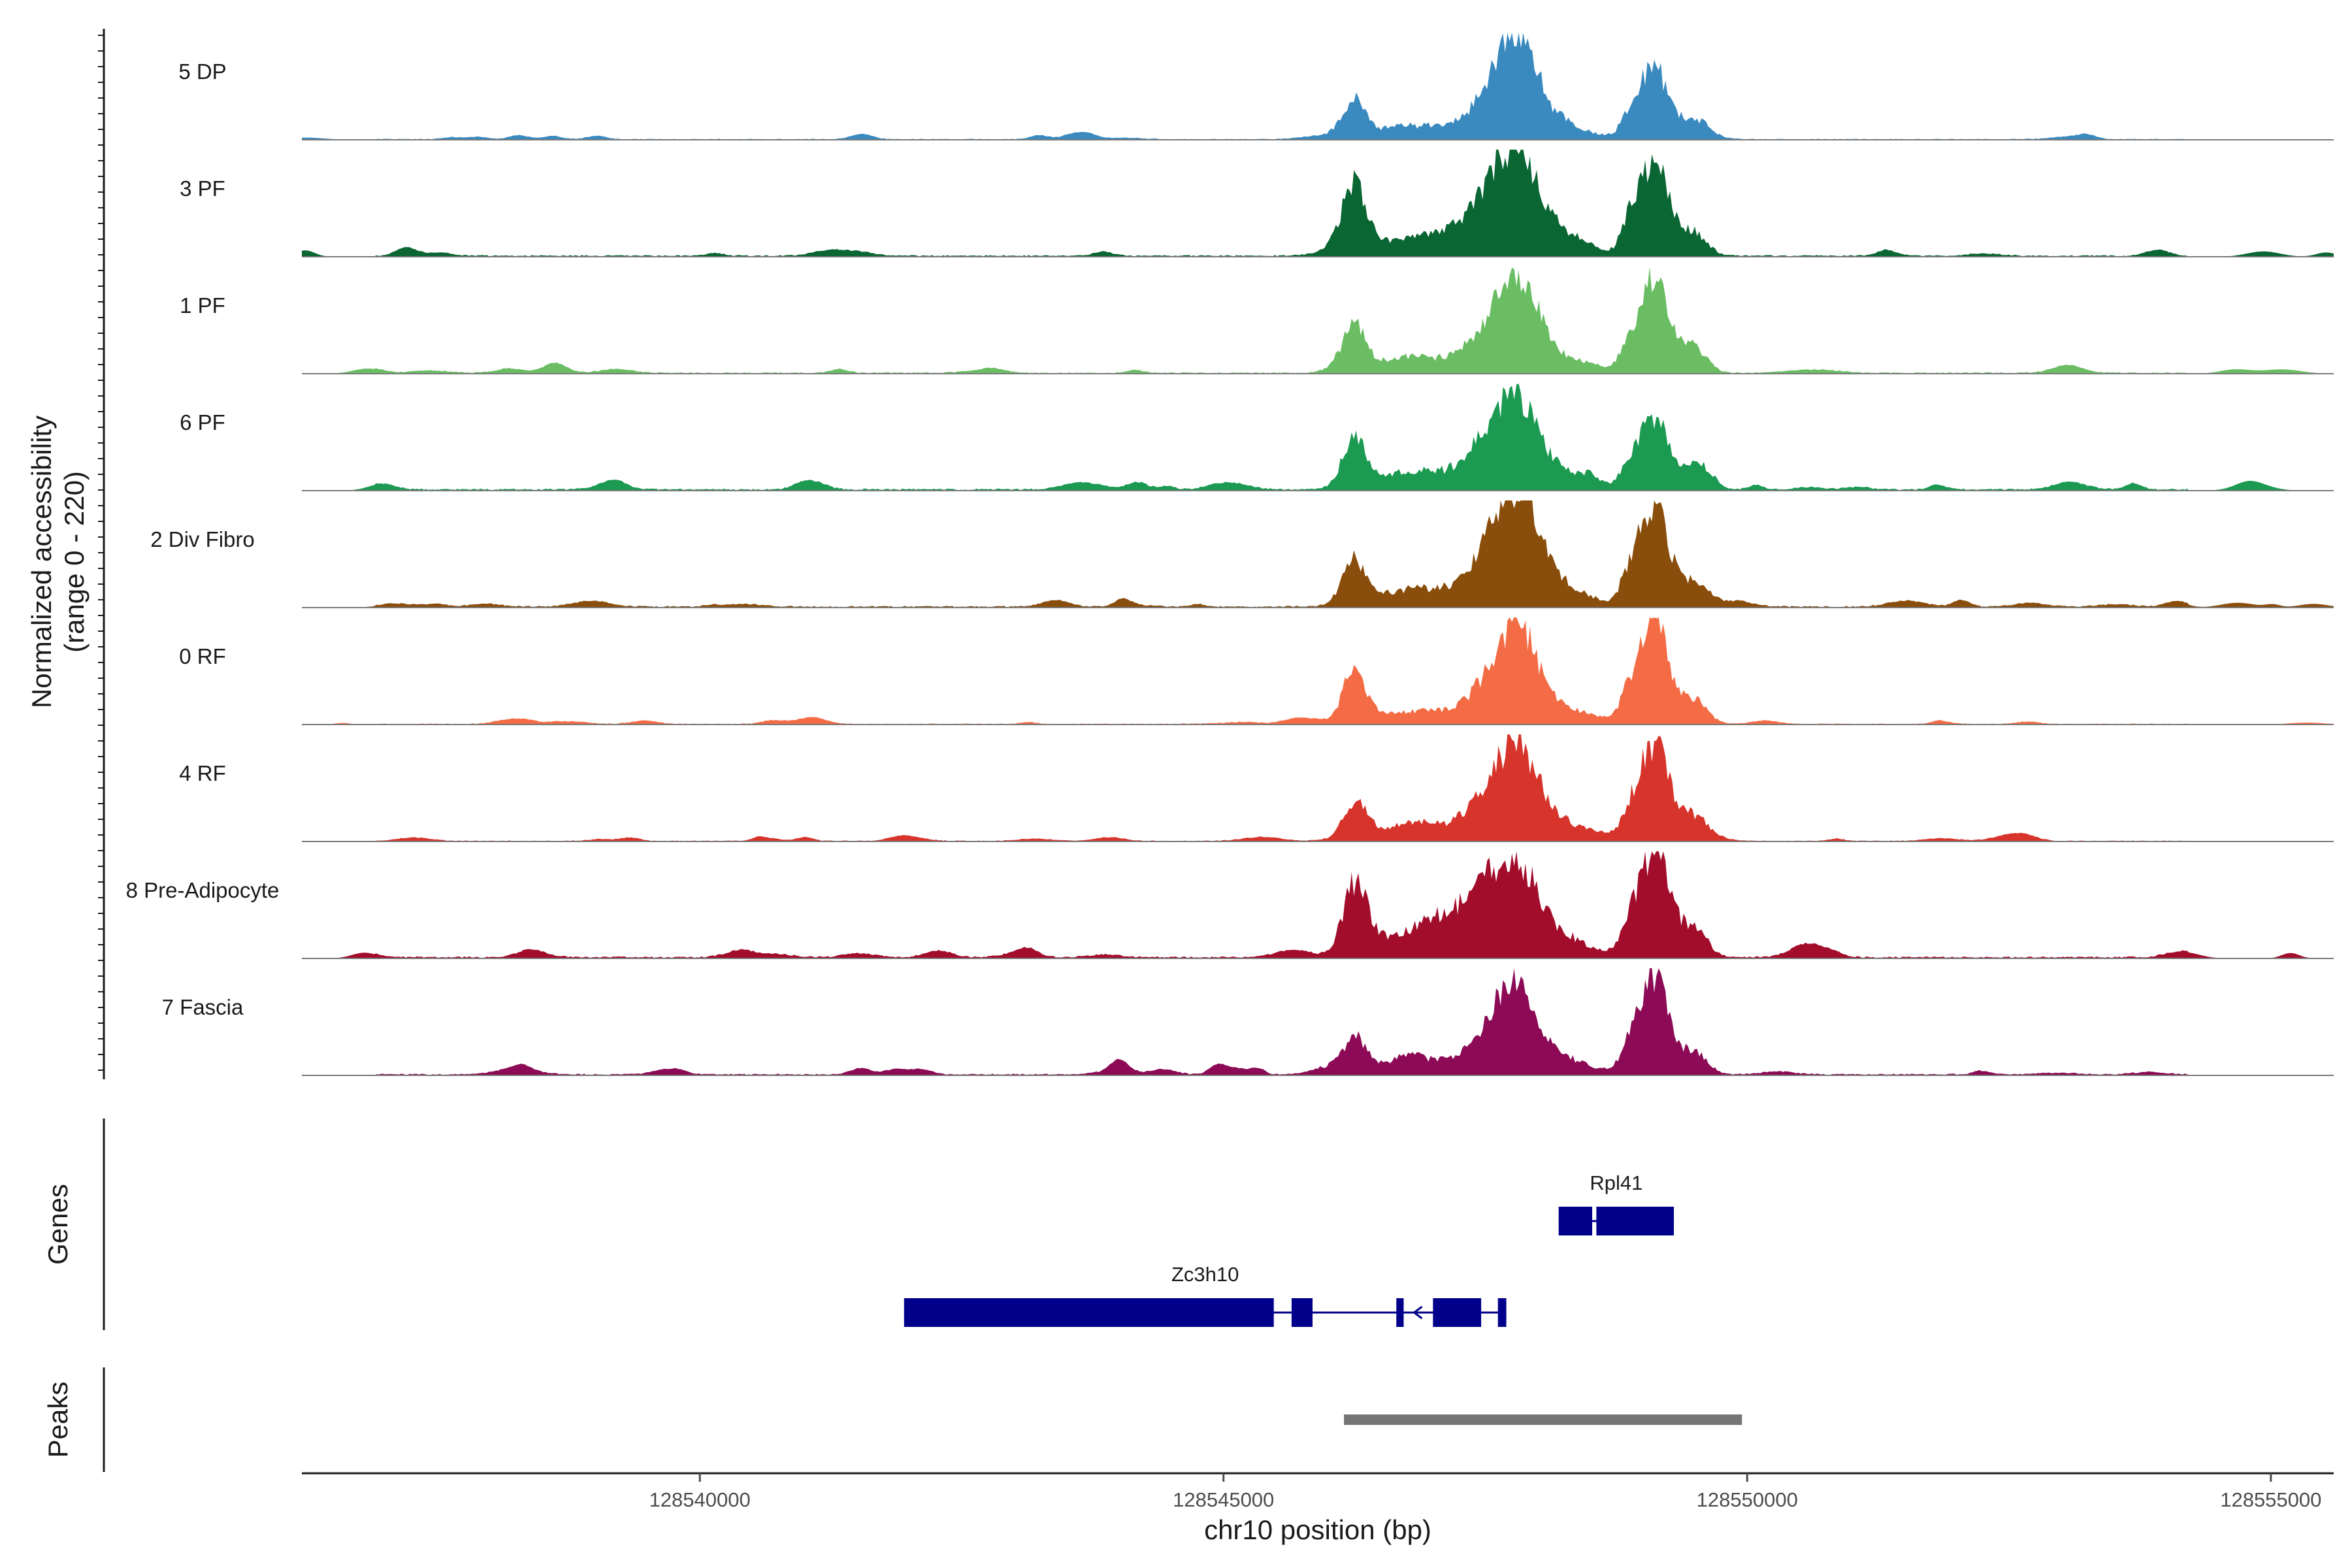  I want to click on x-tick-label: 128555000, so click(2270, 1499).